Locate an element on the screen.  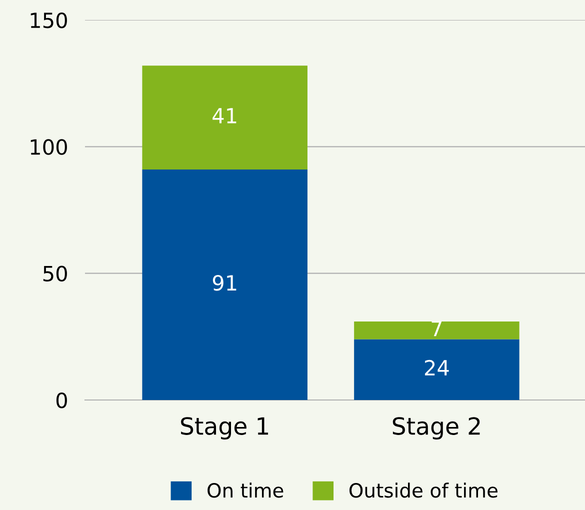
x-tick-label: Stage 2 is located at coordinates (436, 428).